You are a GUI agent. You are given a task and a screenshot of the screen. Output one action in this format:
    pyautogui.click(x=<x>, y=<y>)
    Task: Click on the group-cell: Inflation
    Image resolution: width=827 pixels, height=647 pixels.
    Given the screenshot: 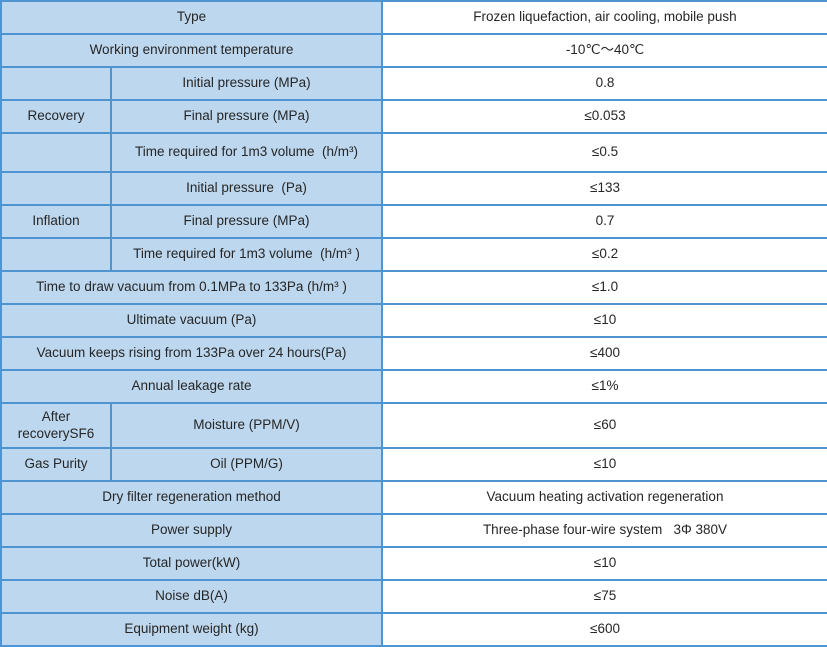 What is the action you would take?
    pyautogui.click(x=56, y=221)
    